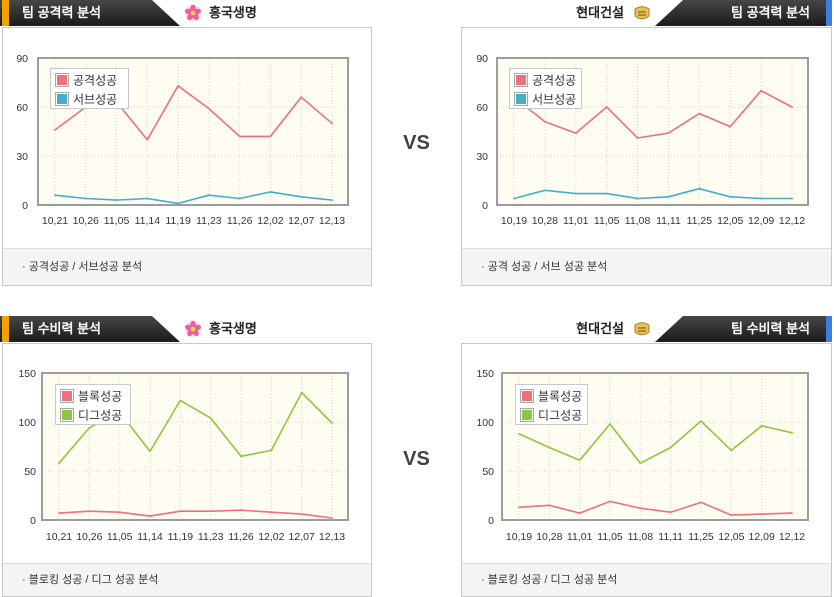 Image resolution: width=834 pixels, height=597 pixels. I want to click on x-tick-label: 11,23, so click(211, 537).